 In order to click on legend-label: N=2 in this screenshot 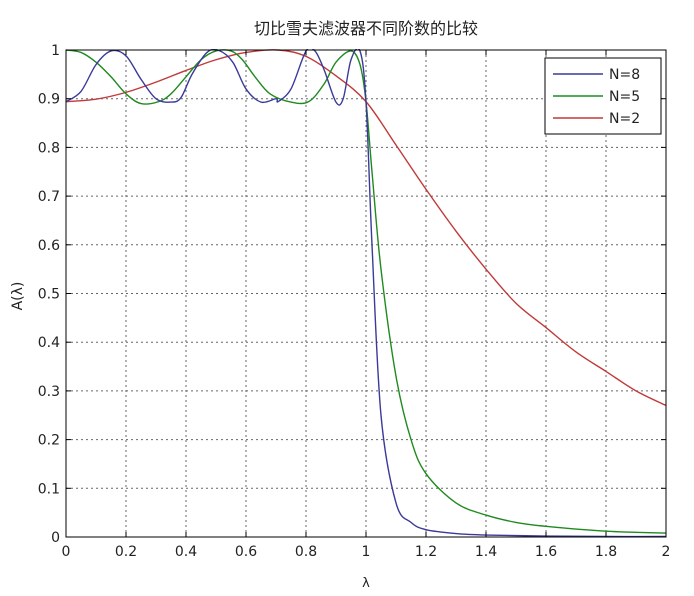, I will do `click(624, 119)`.